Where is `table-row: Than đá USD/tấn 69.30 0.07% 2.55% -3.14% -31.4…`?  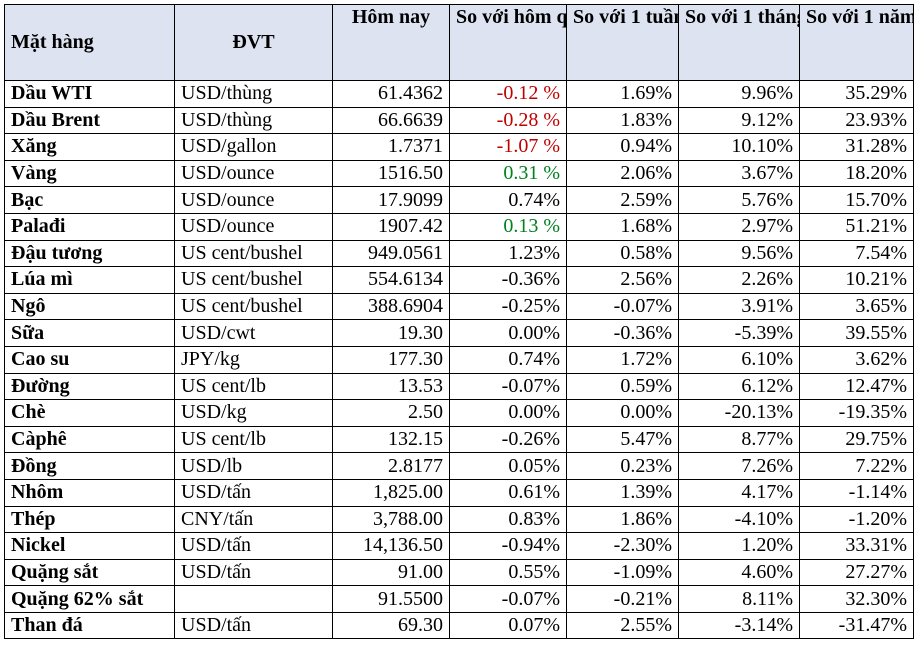 table-row: Than đá USD/tấn 69.30 0.07% 2.55% -3.14% -31.4… is located at coordinates (459, 625).